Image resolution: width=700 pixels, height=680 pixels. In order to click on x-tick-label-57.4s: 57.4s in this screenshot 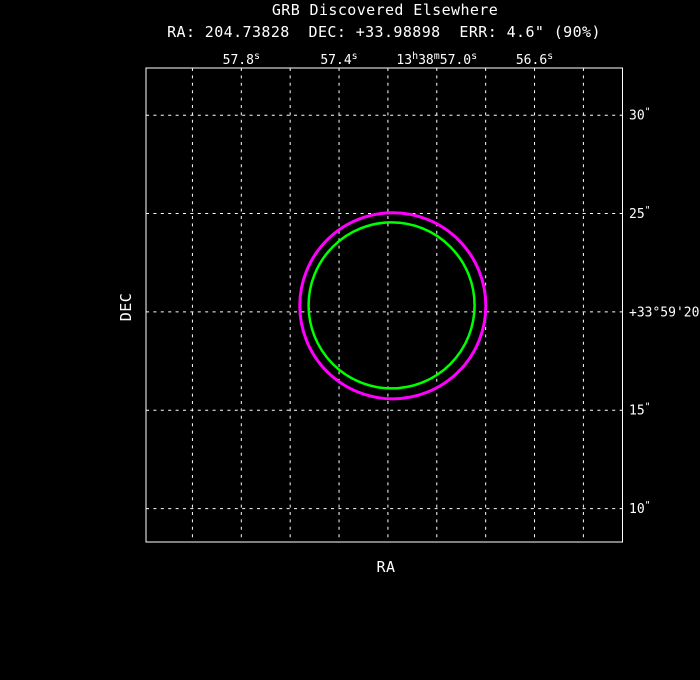, I will do `click(338, 59)`.